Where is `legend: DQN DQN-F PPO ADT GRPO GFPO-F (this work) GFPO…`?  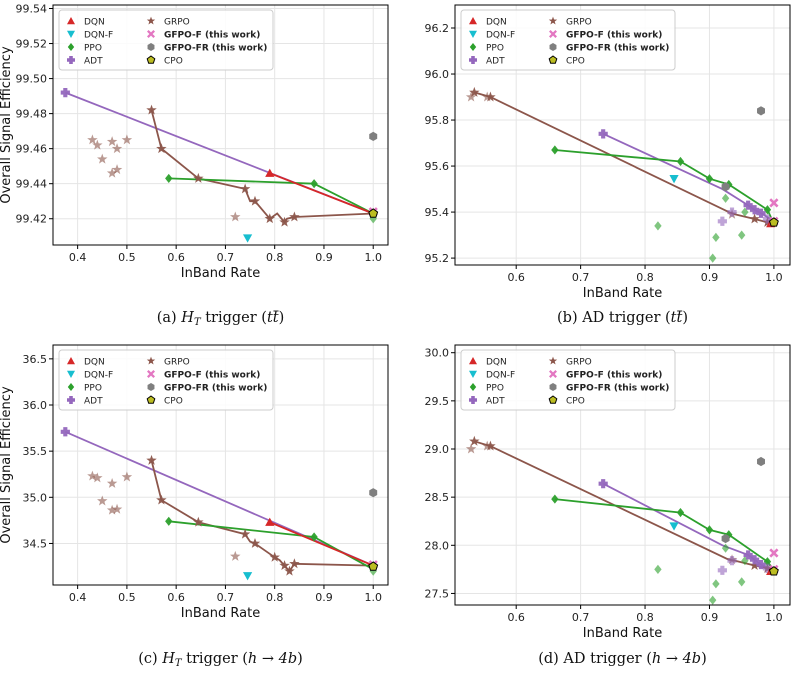 legend: DQN DQN-F PPO ADT GRPO GFPO-F (this work) GFPO… is located at coordinates (166, 380).